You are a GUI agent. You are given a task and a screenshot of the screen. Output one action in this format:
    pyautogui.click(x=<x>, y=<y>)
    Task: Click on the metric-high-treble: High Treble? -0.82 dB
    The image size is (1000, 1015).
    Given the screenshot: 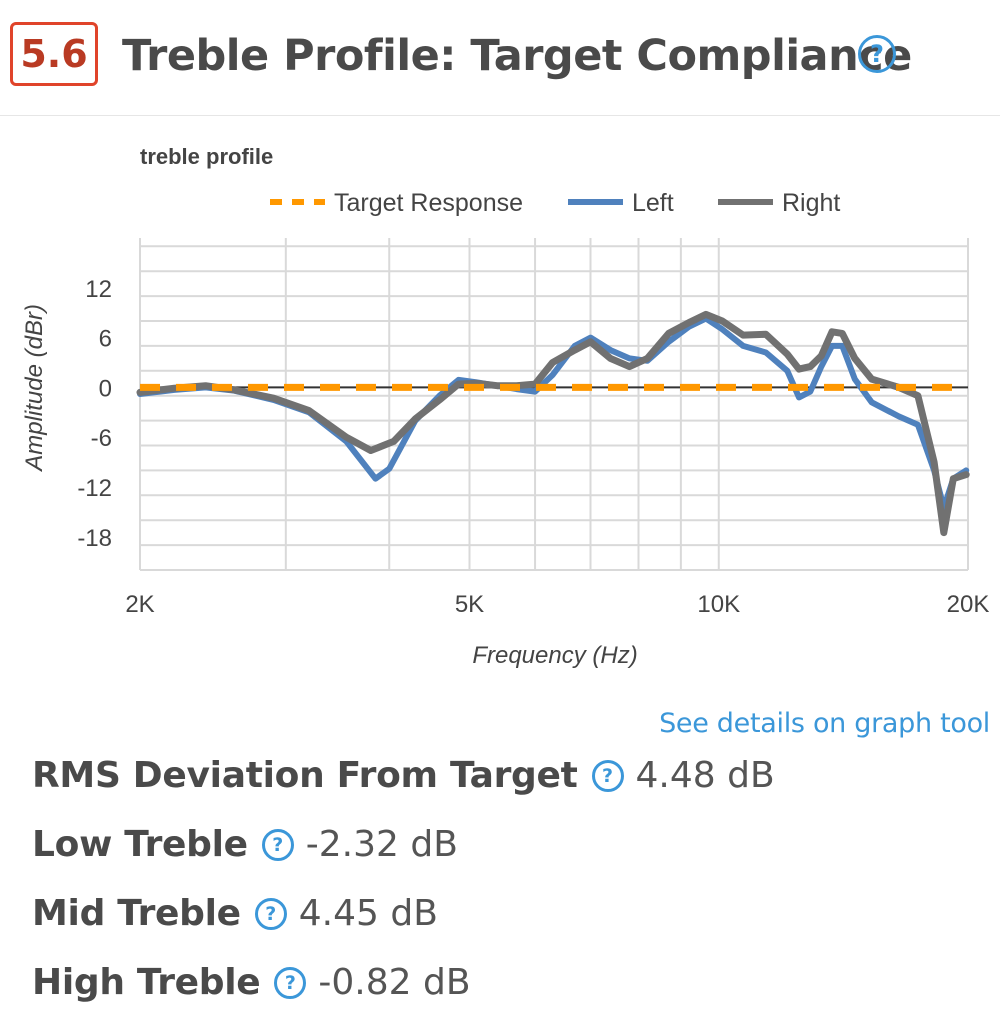 What is the action you would take?
    pyautogui.click(x=251, y=985)
    